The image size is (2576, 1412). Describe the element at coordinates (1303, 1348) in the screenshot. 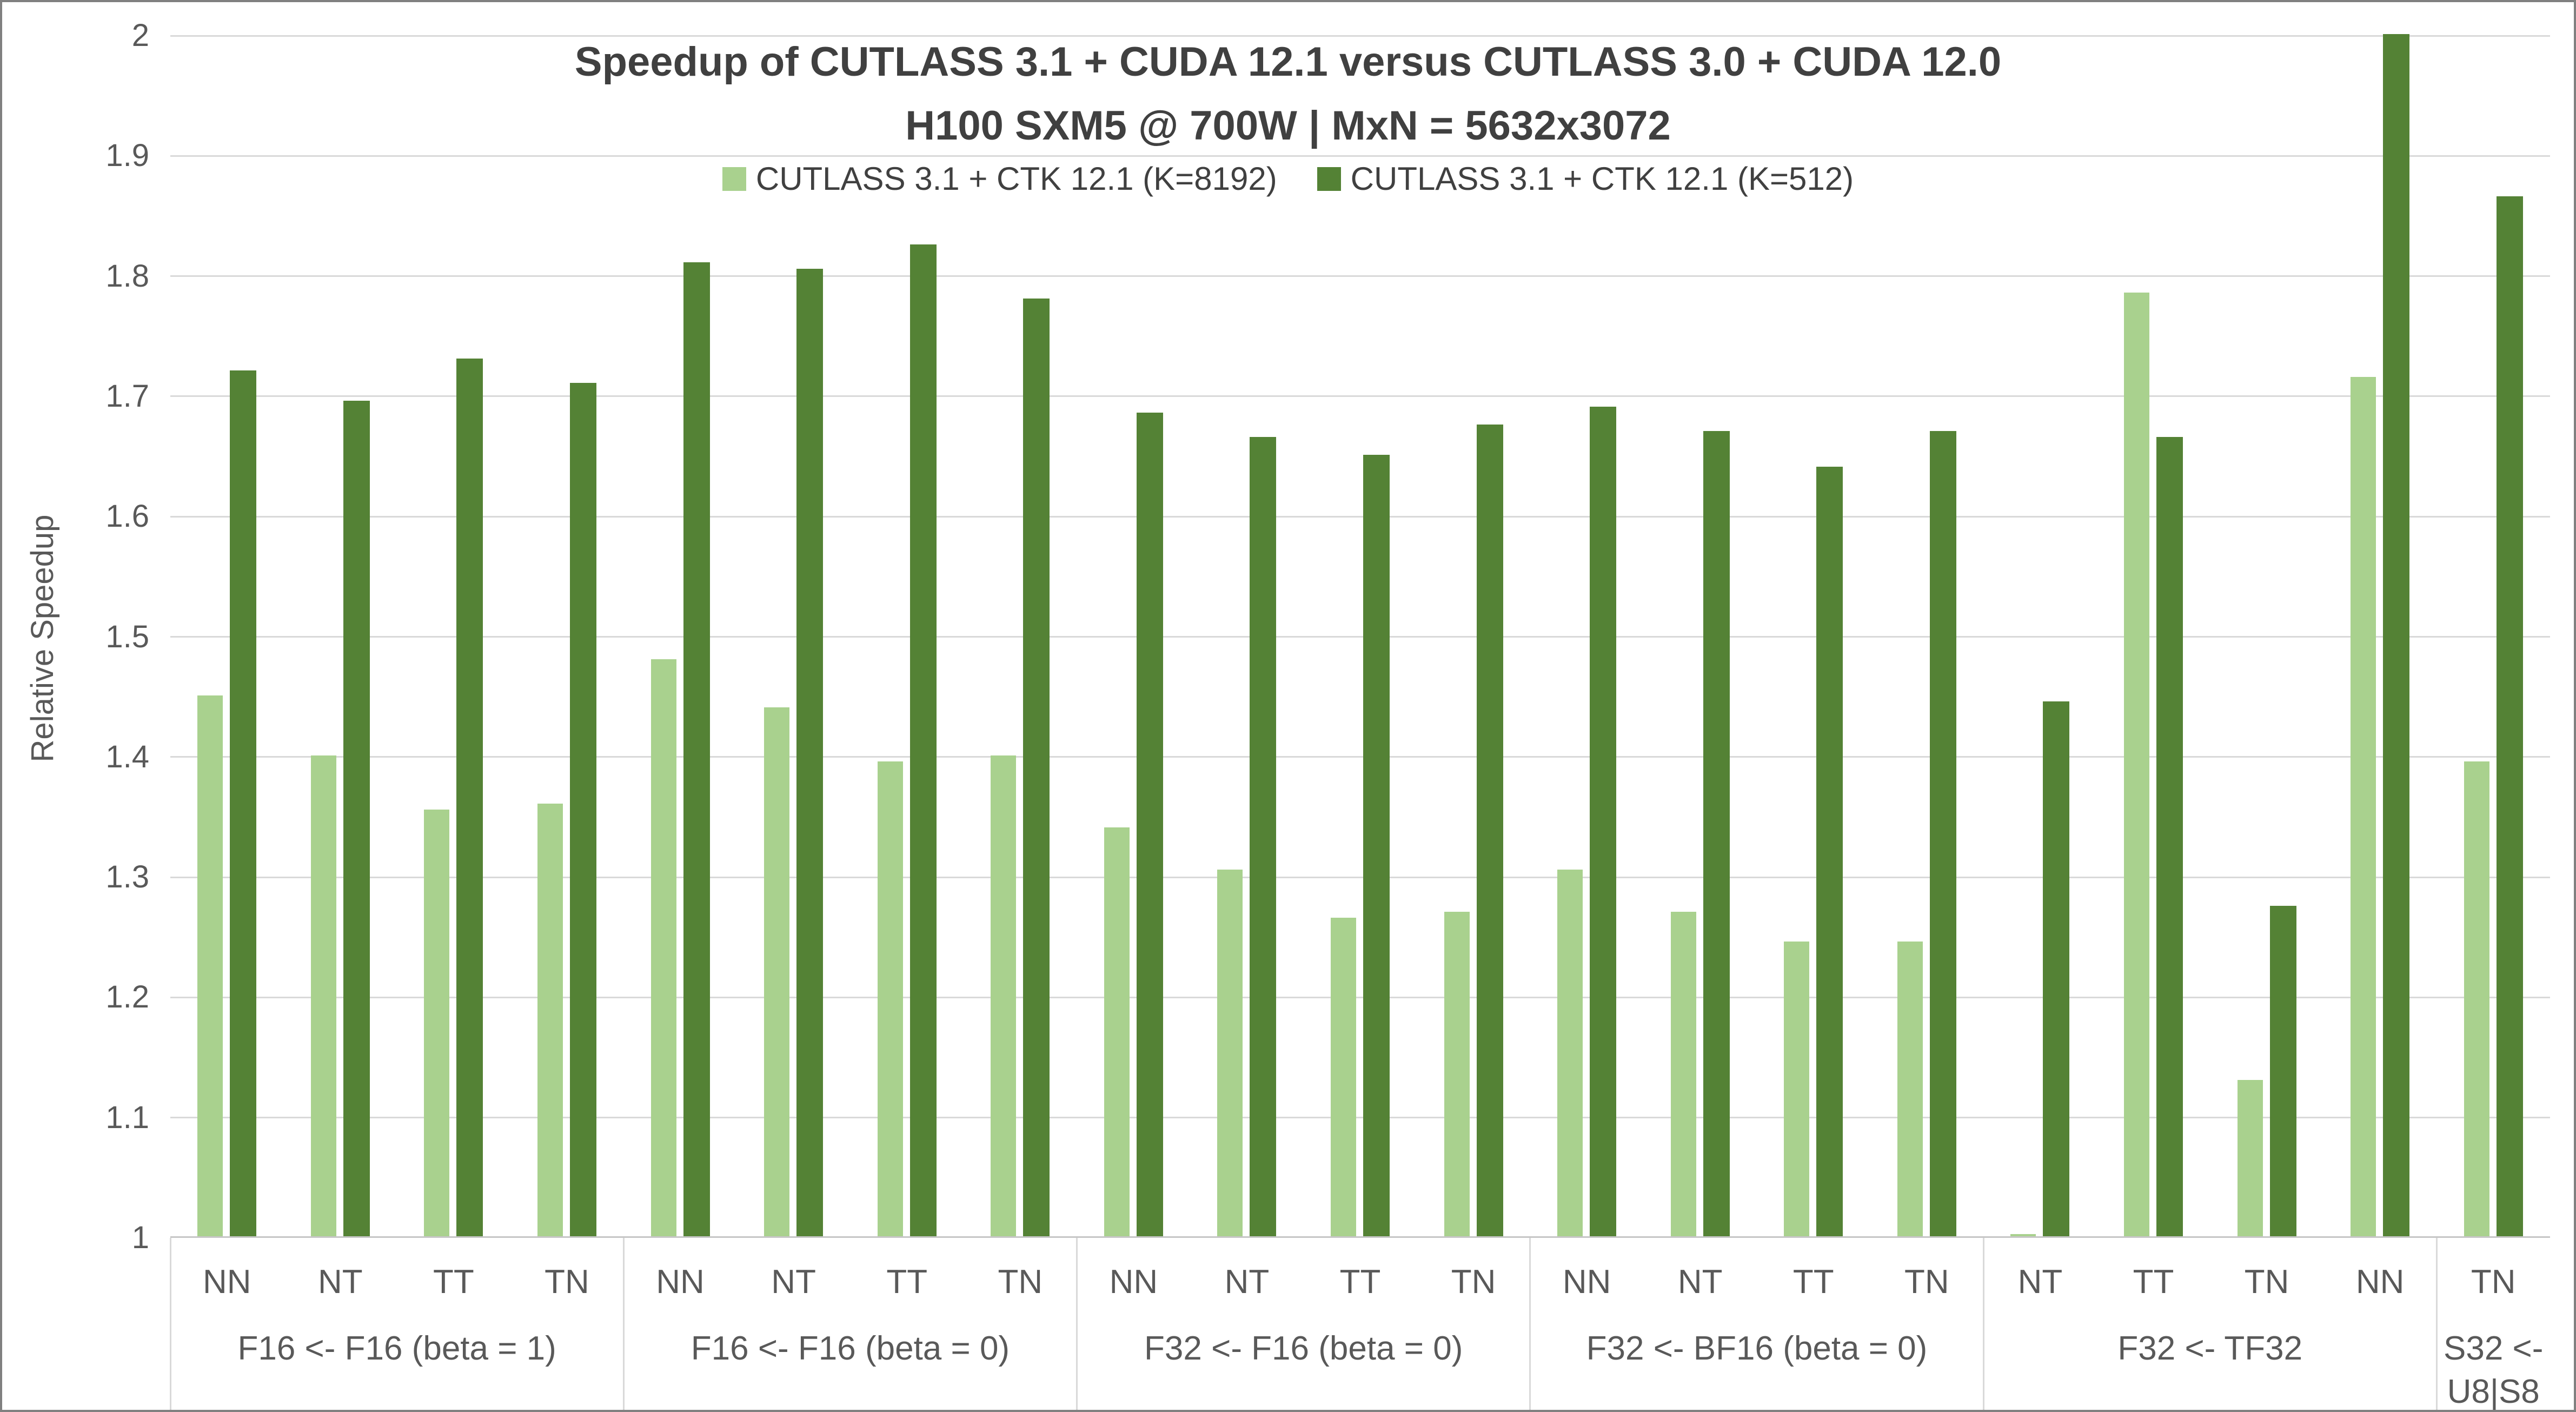

I see `group-label: F32 <- F16 (beta = 0)` at that location.